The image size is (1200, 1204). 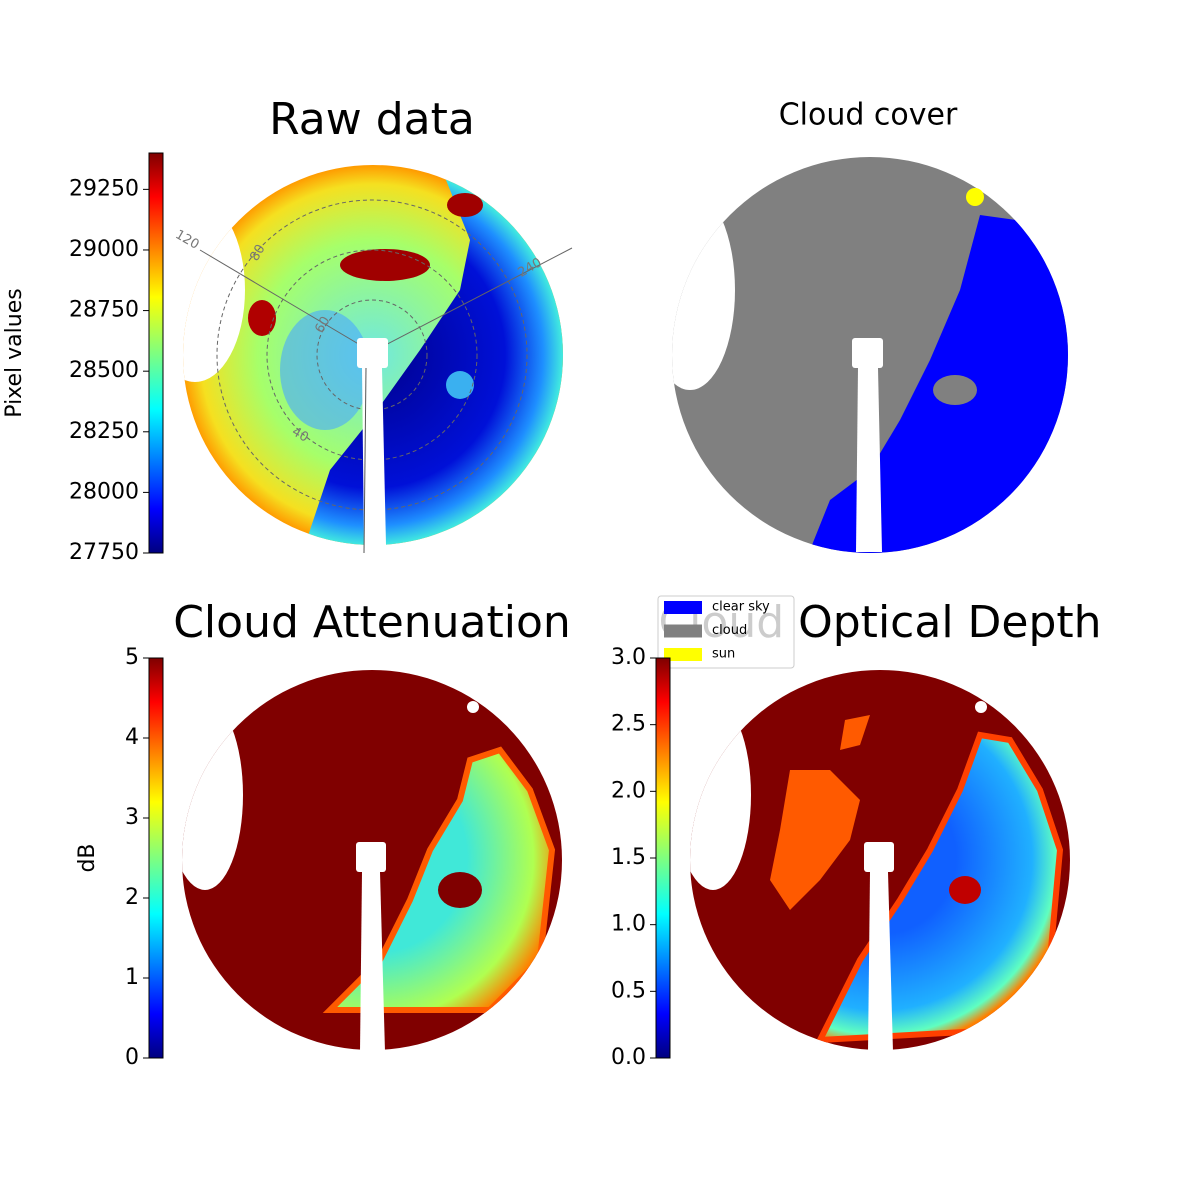 What do you see at coordinates (87, 857) in the screenshot?
I see `colorbar-label: dB` at bounding box center [87, 857].